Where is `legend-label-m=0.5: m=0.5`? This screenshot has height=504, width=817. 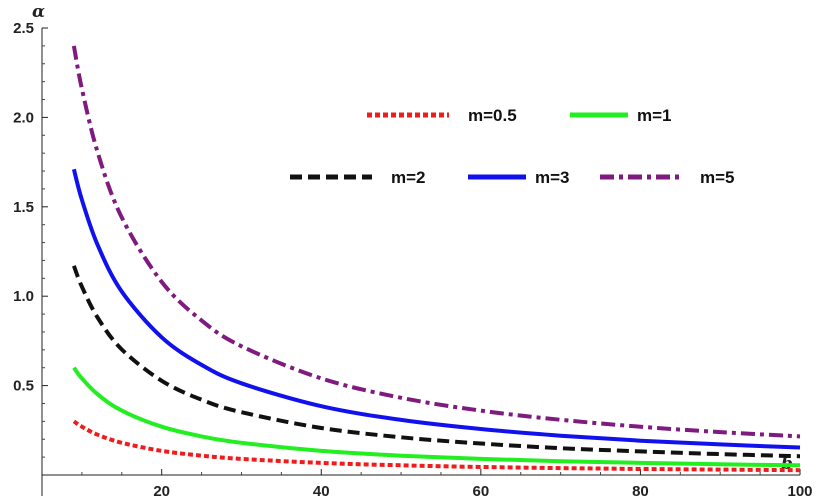 legend-label-m=0.5: m=0.5 is located at coordinates (492, 115).